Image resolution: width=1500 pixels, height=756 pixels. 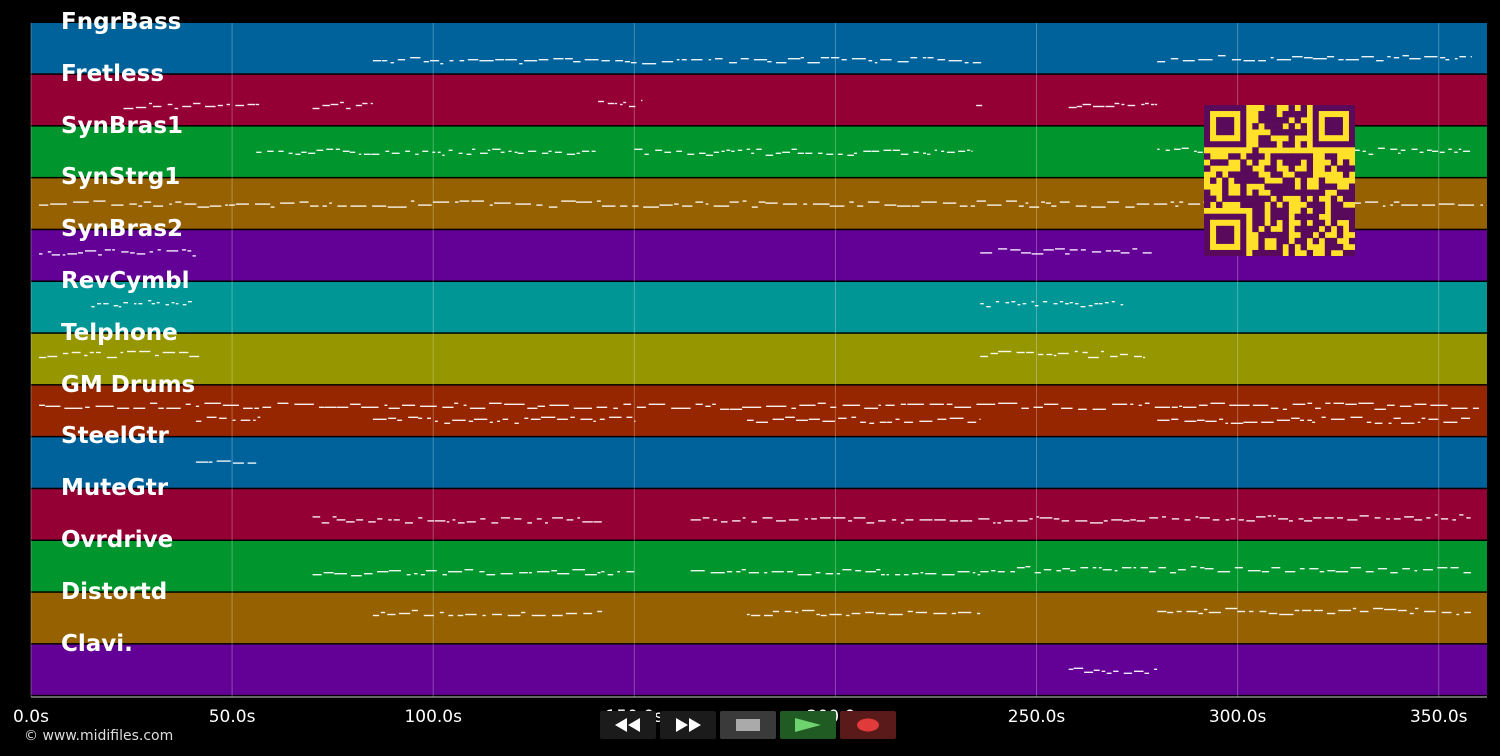 What do you see at coordinates (748, 725) in the screenshot?
I see `stop-button` at bounding box center [748, 725].